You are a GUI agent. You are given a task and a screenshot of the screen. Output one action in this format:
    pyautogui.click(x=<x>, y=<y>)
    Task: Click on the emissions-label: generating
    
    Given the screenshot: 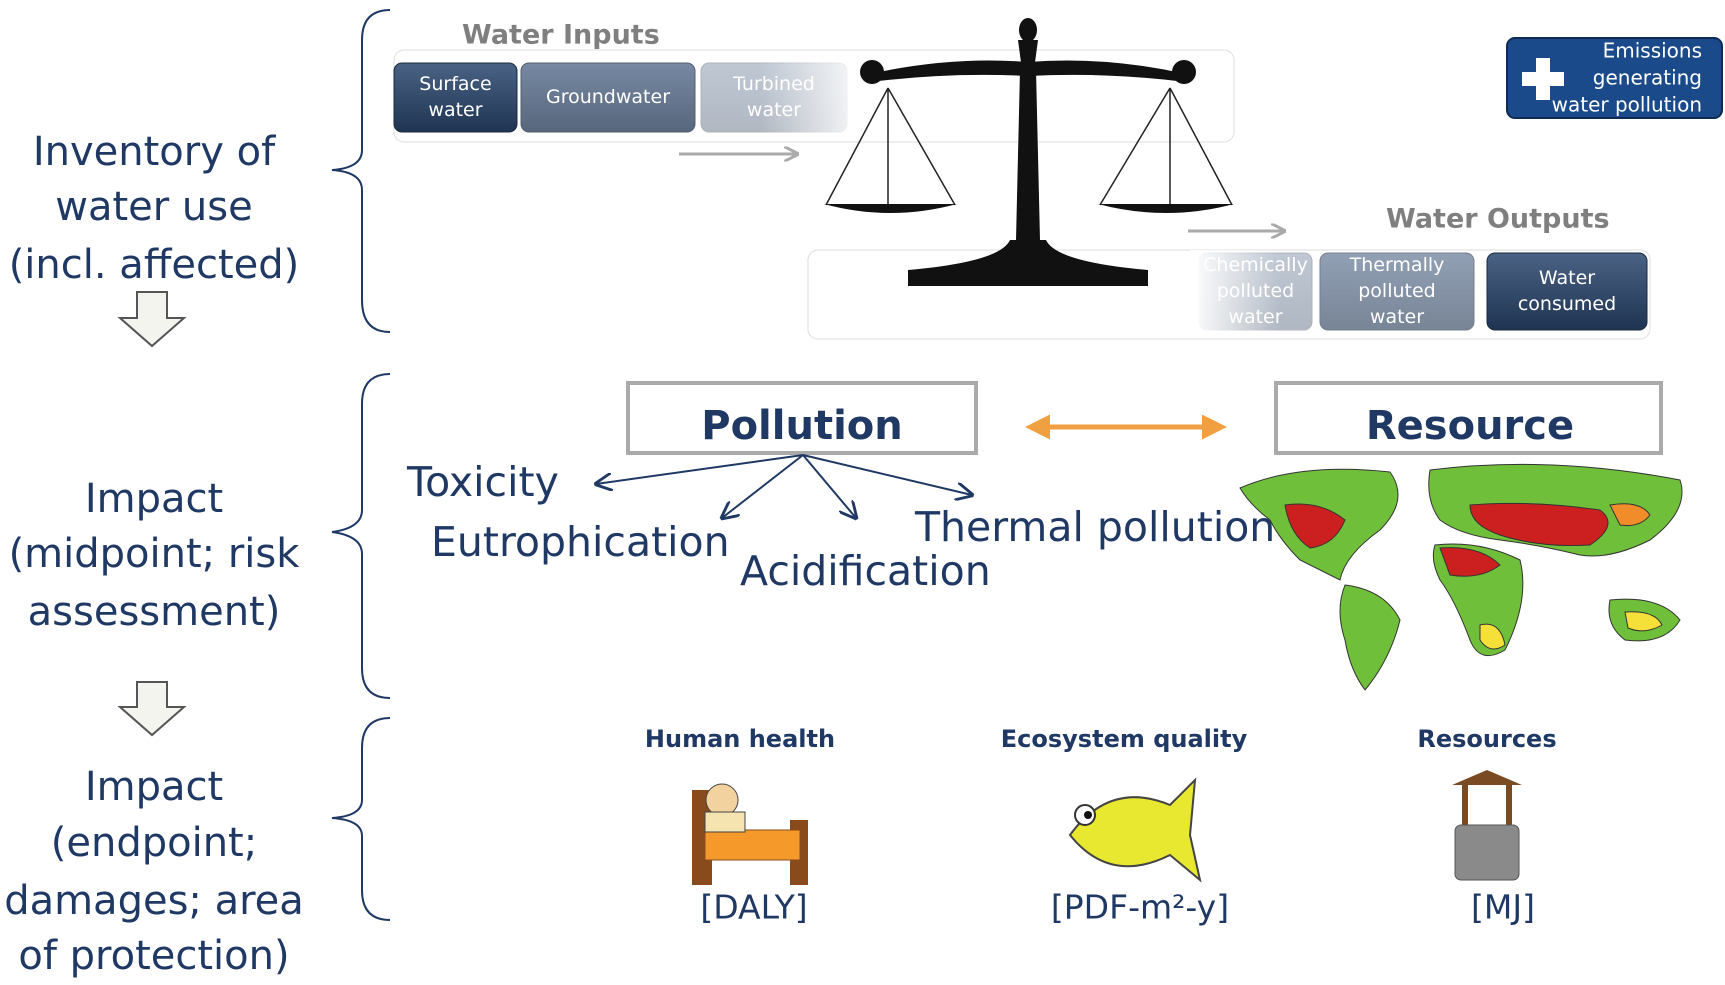 What is the action you would take?
    pyautogui.click(x=1647, y=78)
    